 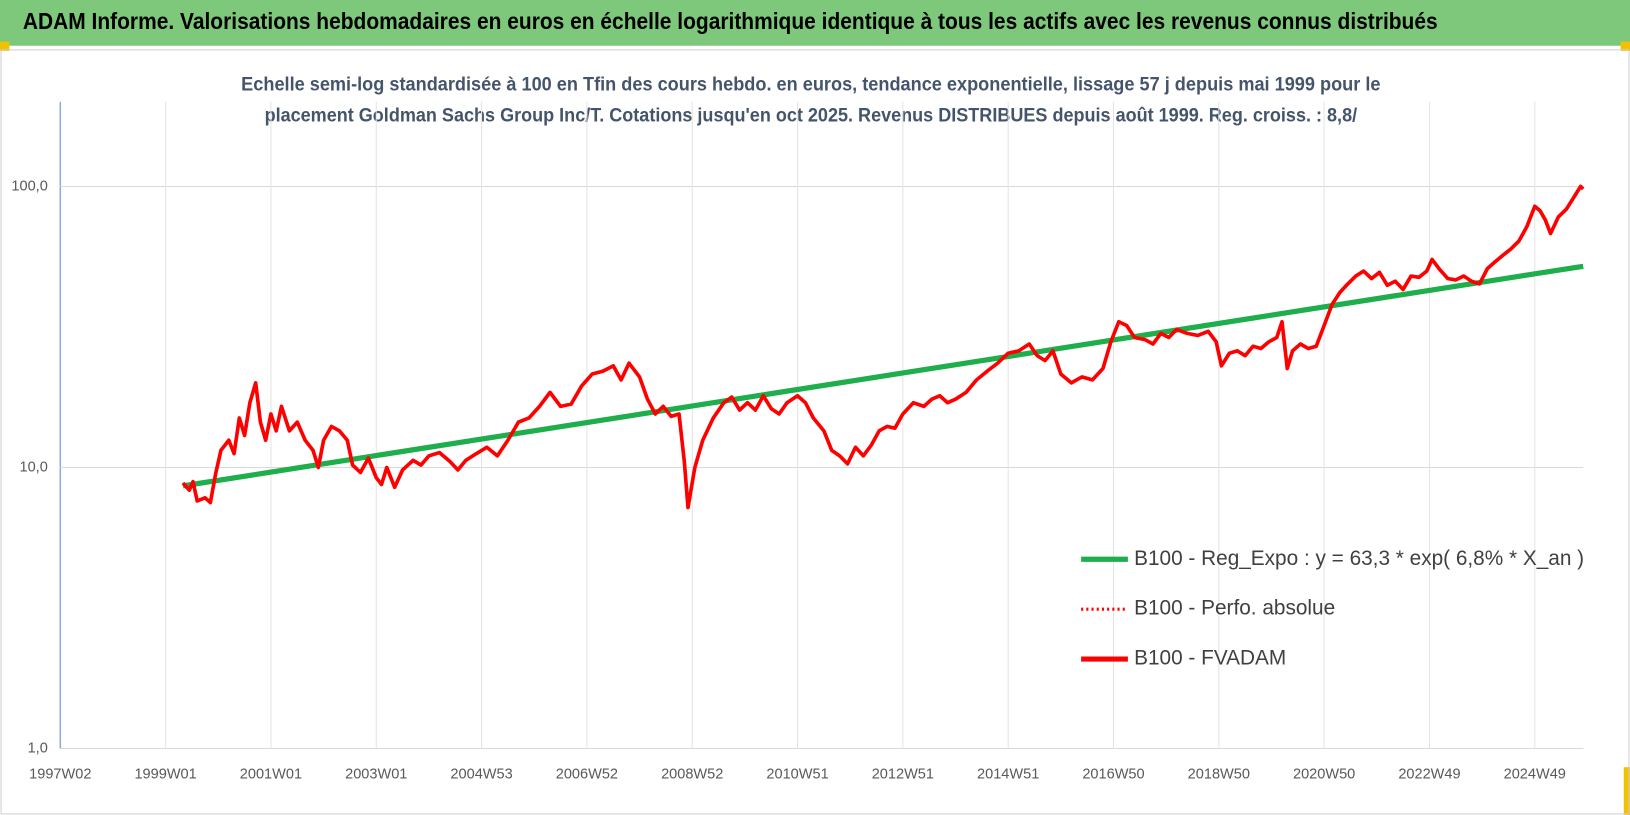 I want to click on x-tick-label: 2020W50, so click(x=1324, y=774).